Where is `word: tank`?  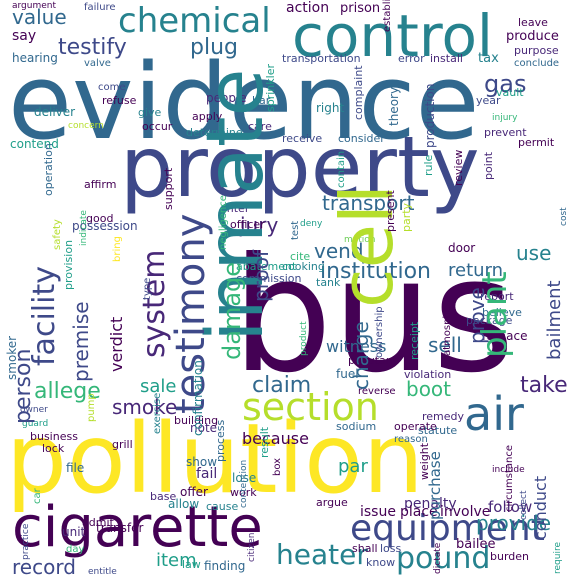 word: tank is located at coordinates (328, 282).